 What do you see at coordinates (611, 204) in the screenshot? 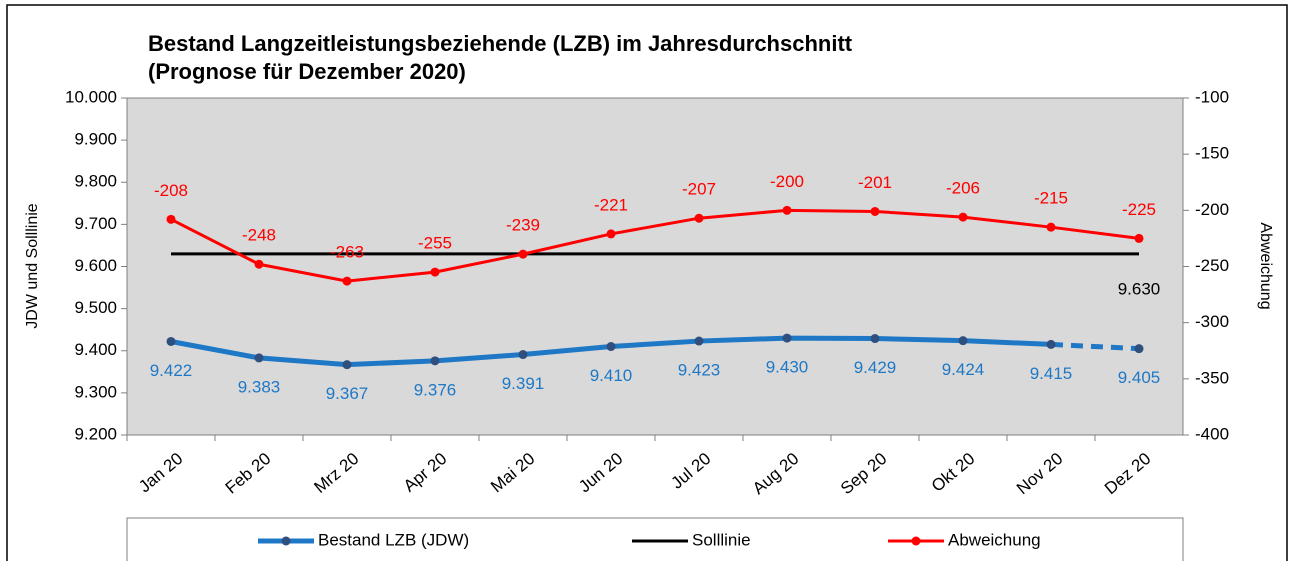
I see `data-label: -221` at bounding box center [611, 204].